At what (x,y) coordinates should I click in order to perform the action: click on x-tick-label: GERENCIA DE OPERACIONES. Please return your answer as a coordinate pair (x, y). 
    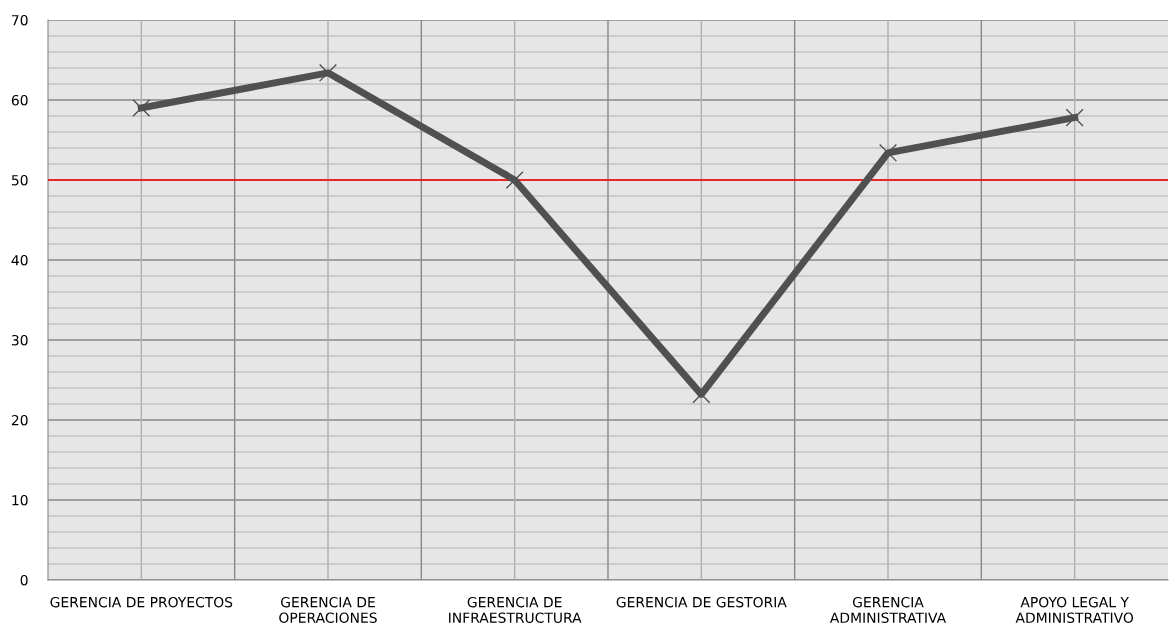
    Looking at the image, I should click on (328, 609).